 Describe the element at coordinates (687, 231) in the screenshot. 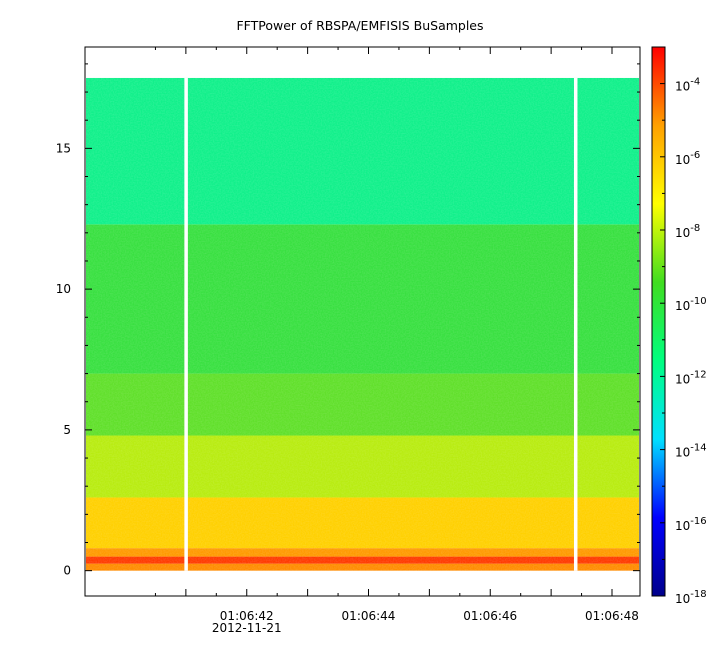

I see `colorbar-tick-label: 10⁻⁸` at that location.